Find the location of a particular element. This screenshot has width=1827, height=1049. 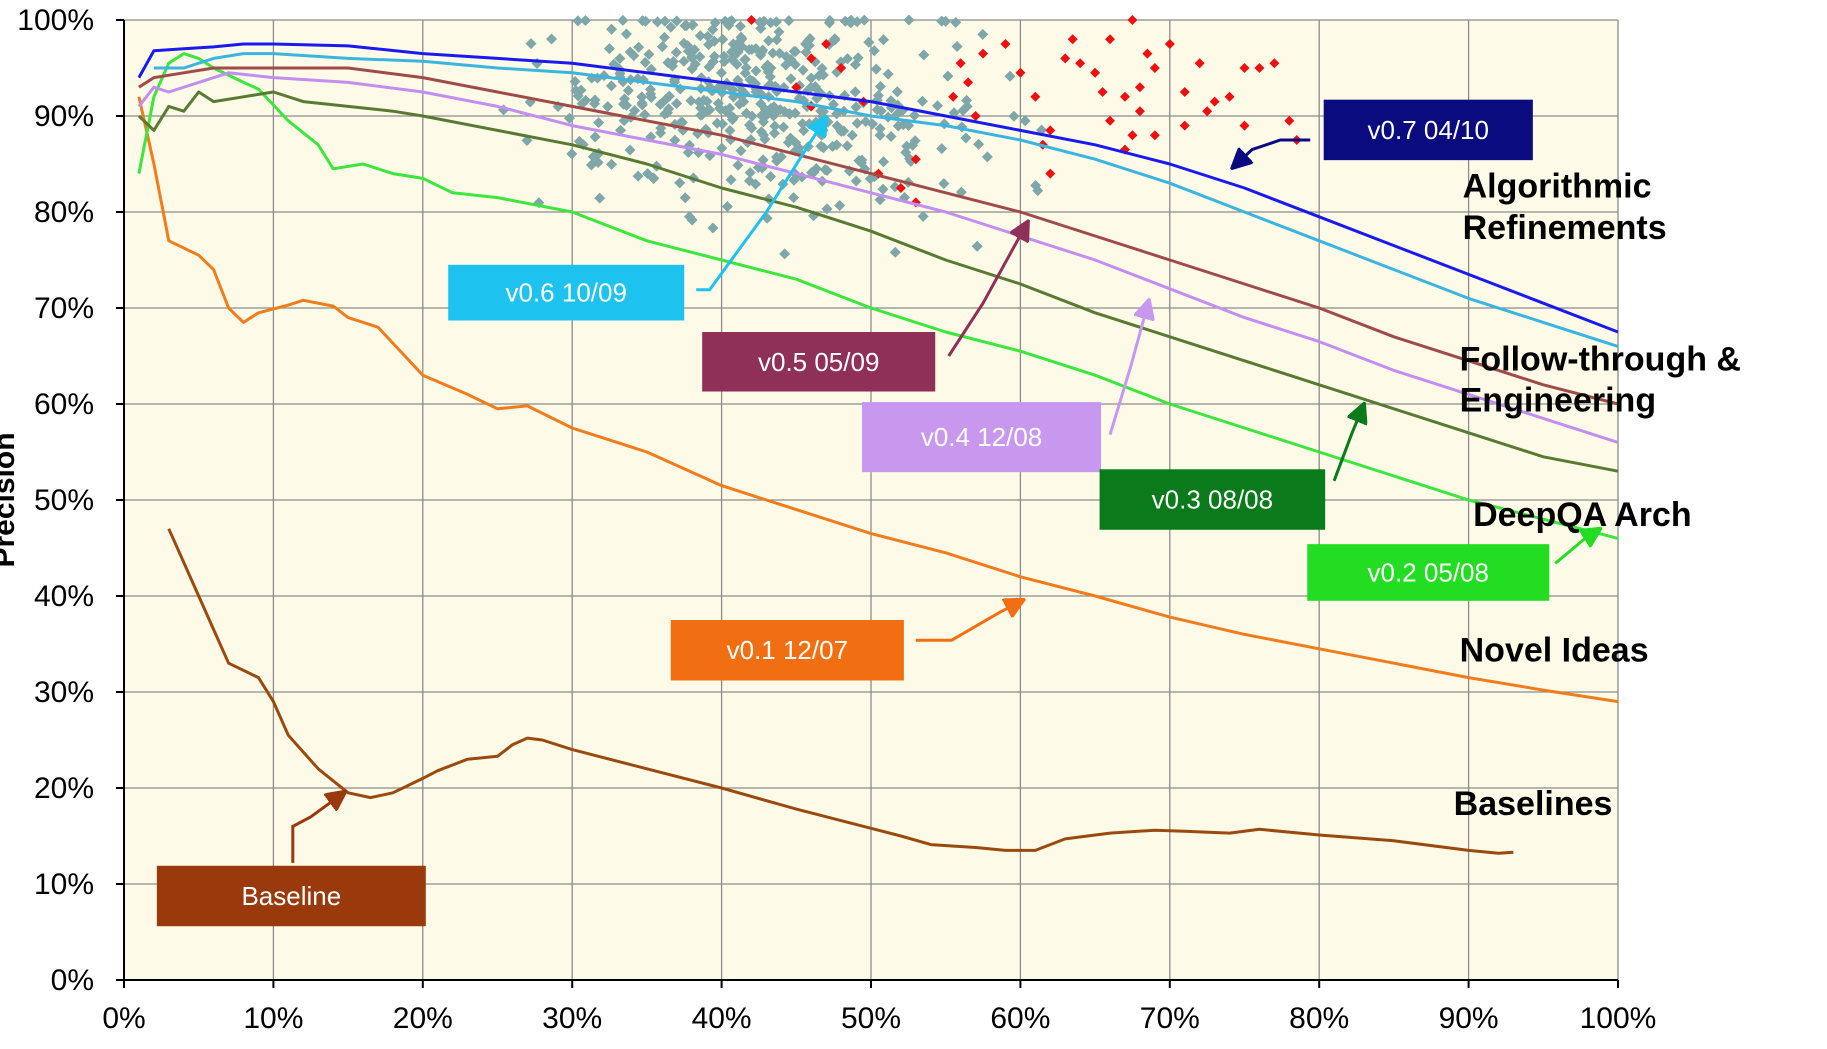

x-tick-label: 20% is located at coordinates (423, 1018).